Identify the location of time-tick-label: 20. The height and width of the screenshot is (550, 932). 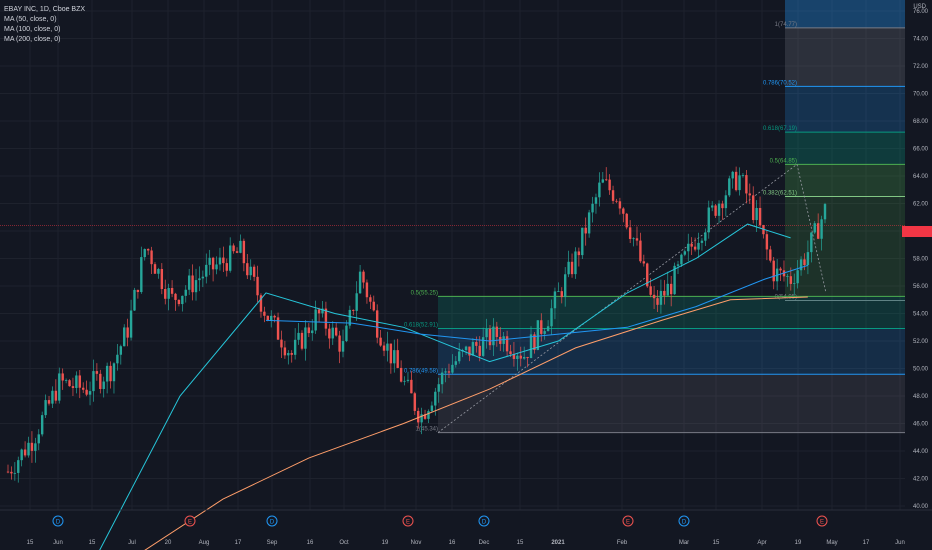
(168, 543).